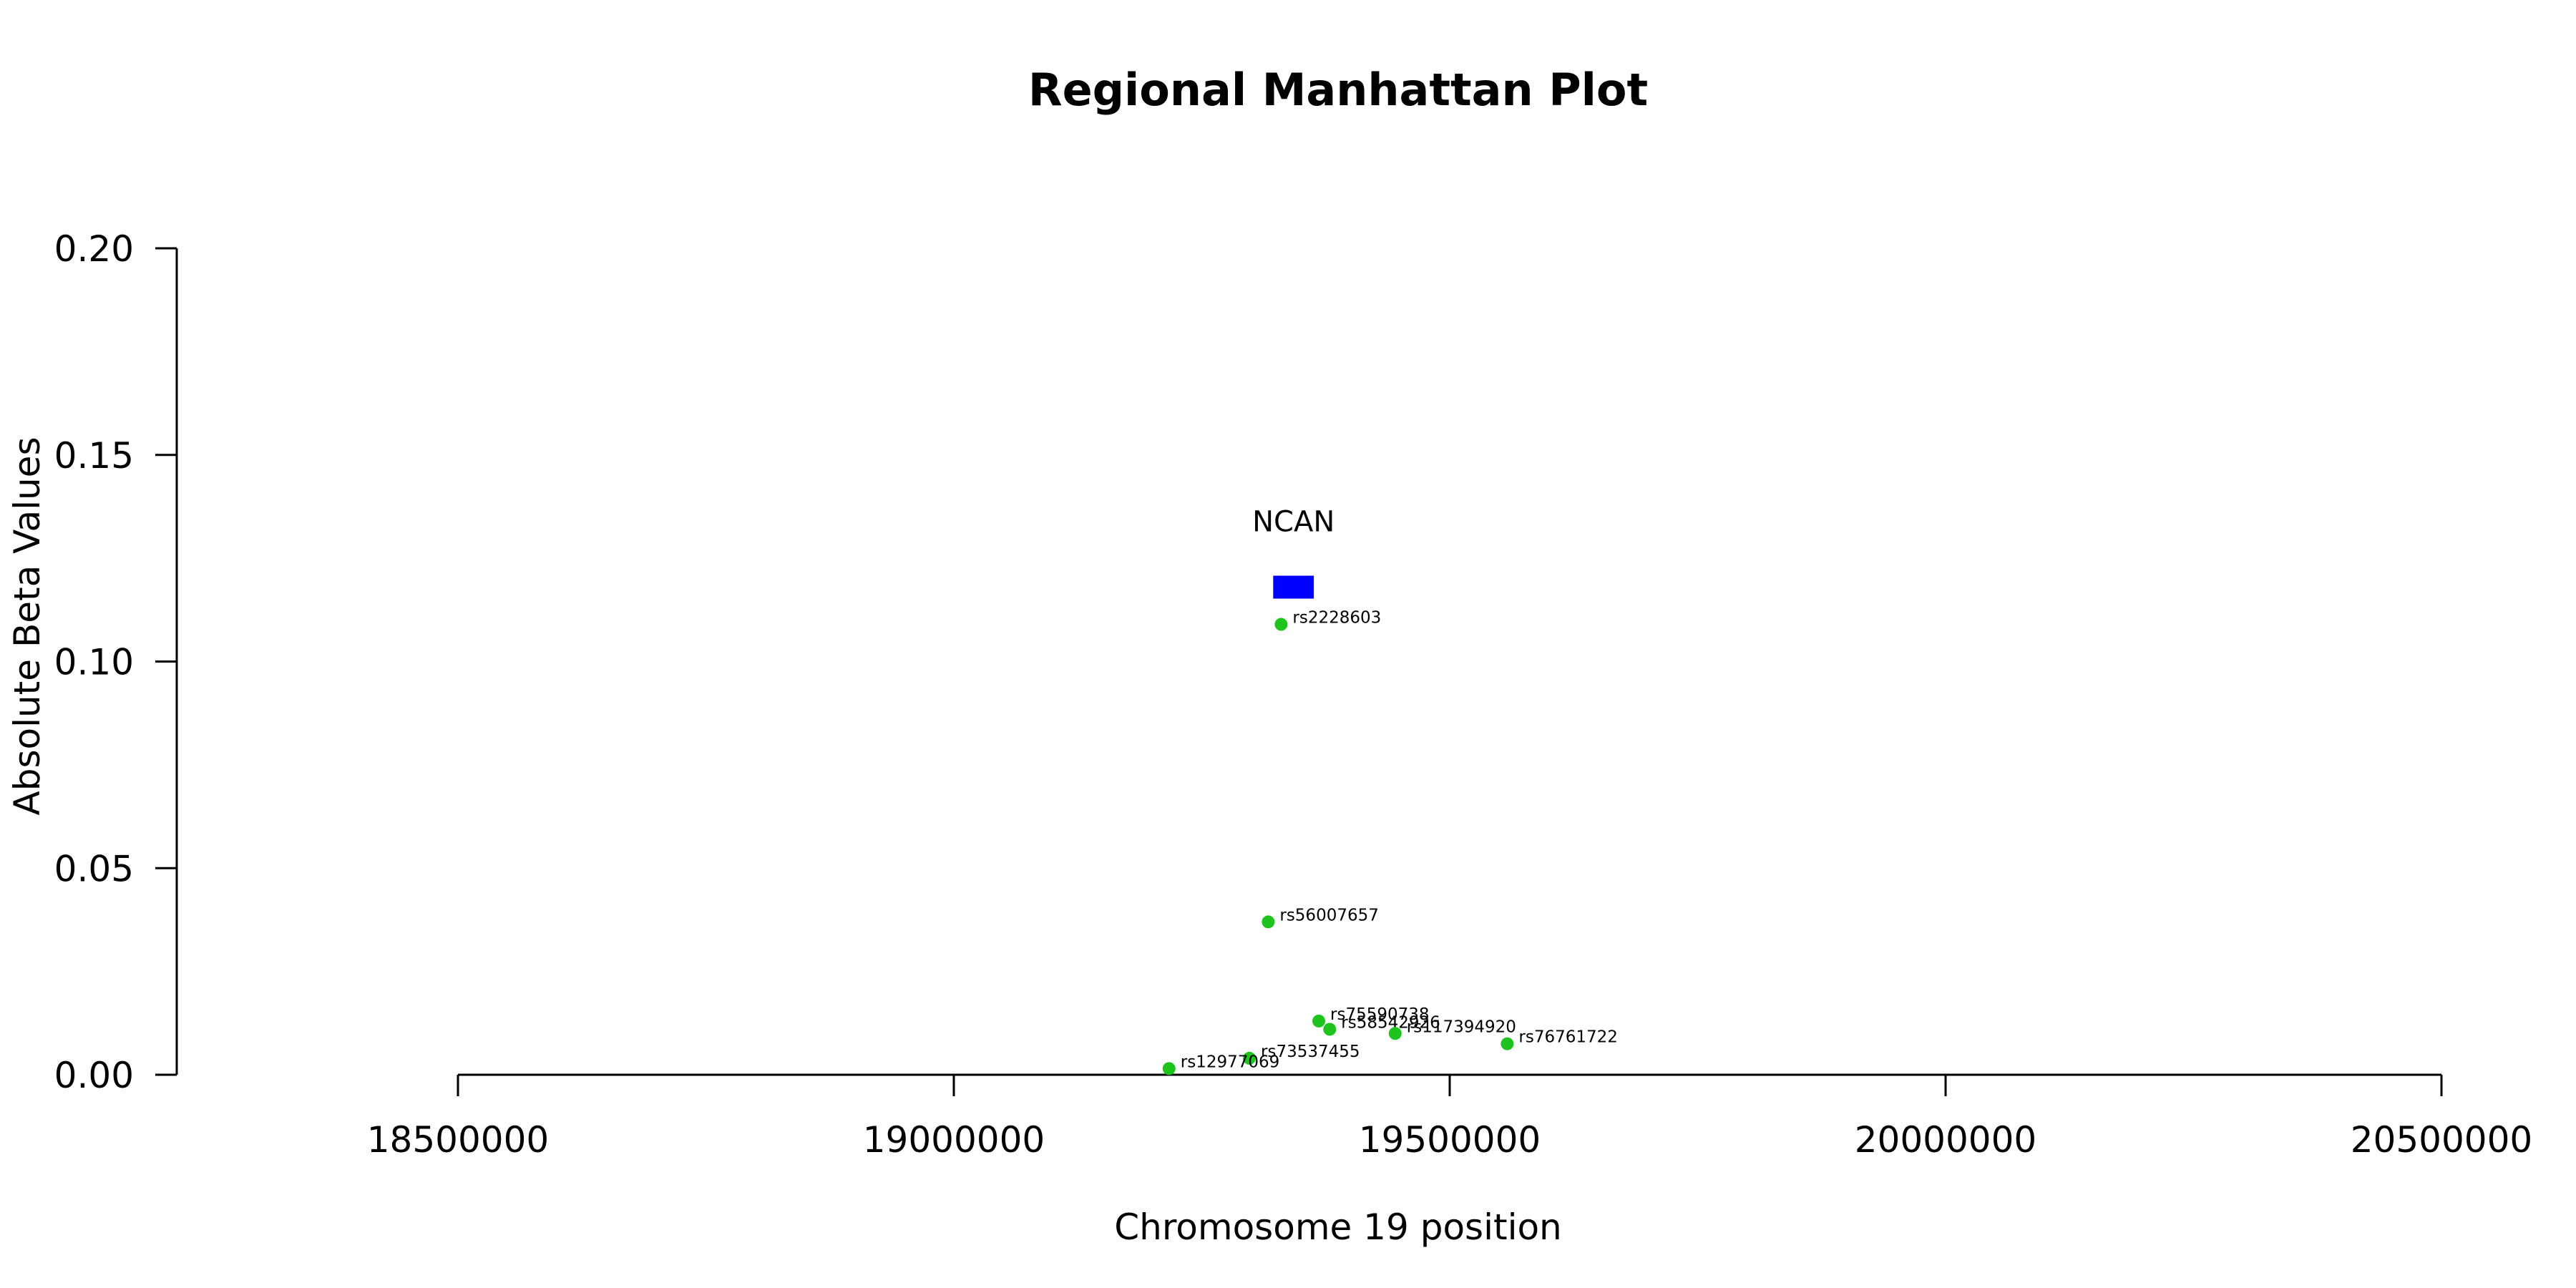 This screenshot has height=1288, width=2576. I want to click on x-tick-label: 20500000, so click(2442, 1140).